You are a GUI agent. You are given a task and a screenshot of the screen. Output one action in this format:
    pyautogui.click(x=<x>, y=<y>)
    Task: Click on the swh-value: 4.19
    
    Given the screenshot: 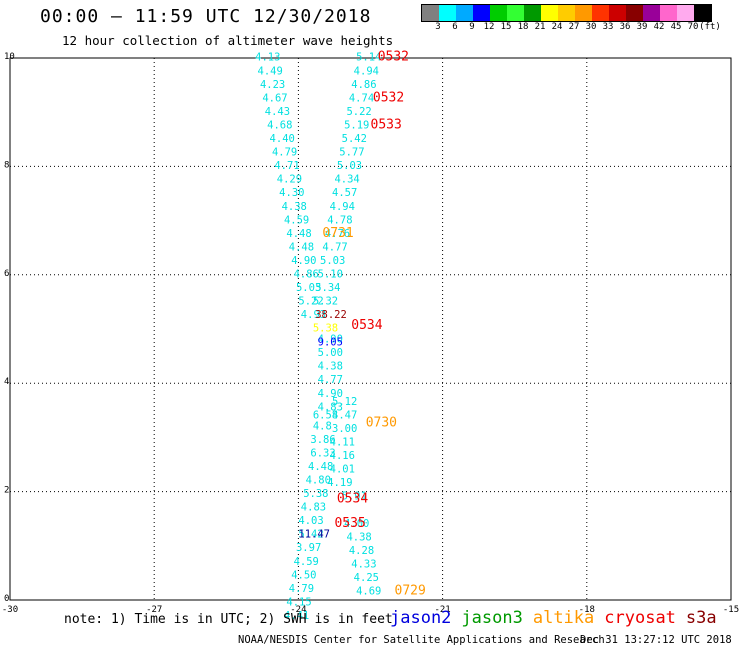 What is the action you would take?
    pyautogui.click(x=339, y=483)
    